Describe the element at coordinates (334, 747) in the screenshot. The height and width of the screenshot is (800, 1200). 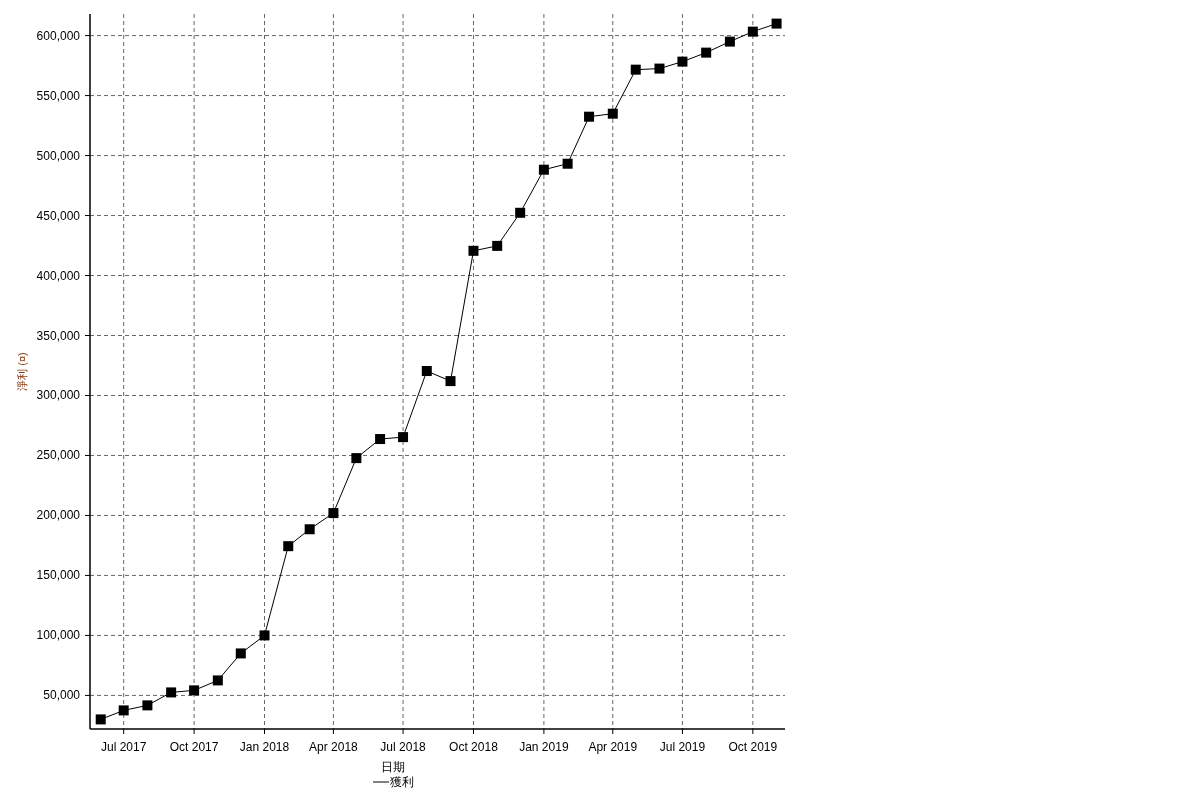
I see `x-tick-label: Apr 2018` at that location.